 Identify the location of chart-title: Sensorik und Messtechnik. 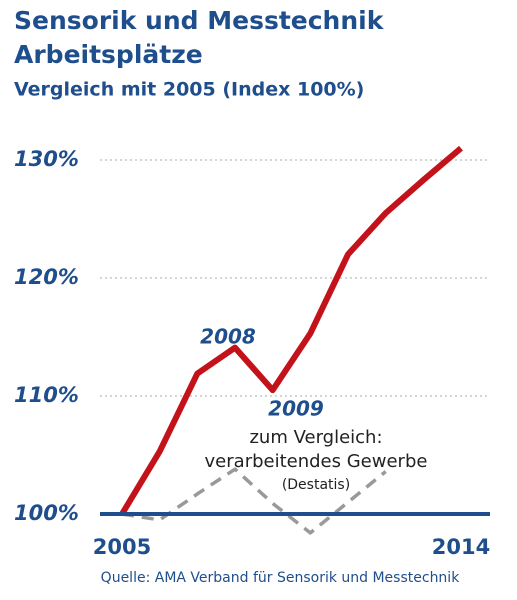
(199, 20).